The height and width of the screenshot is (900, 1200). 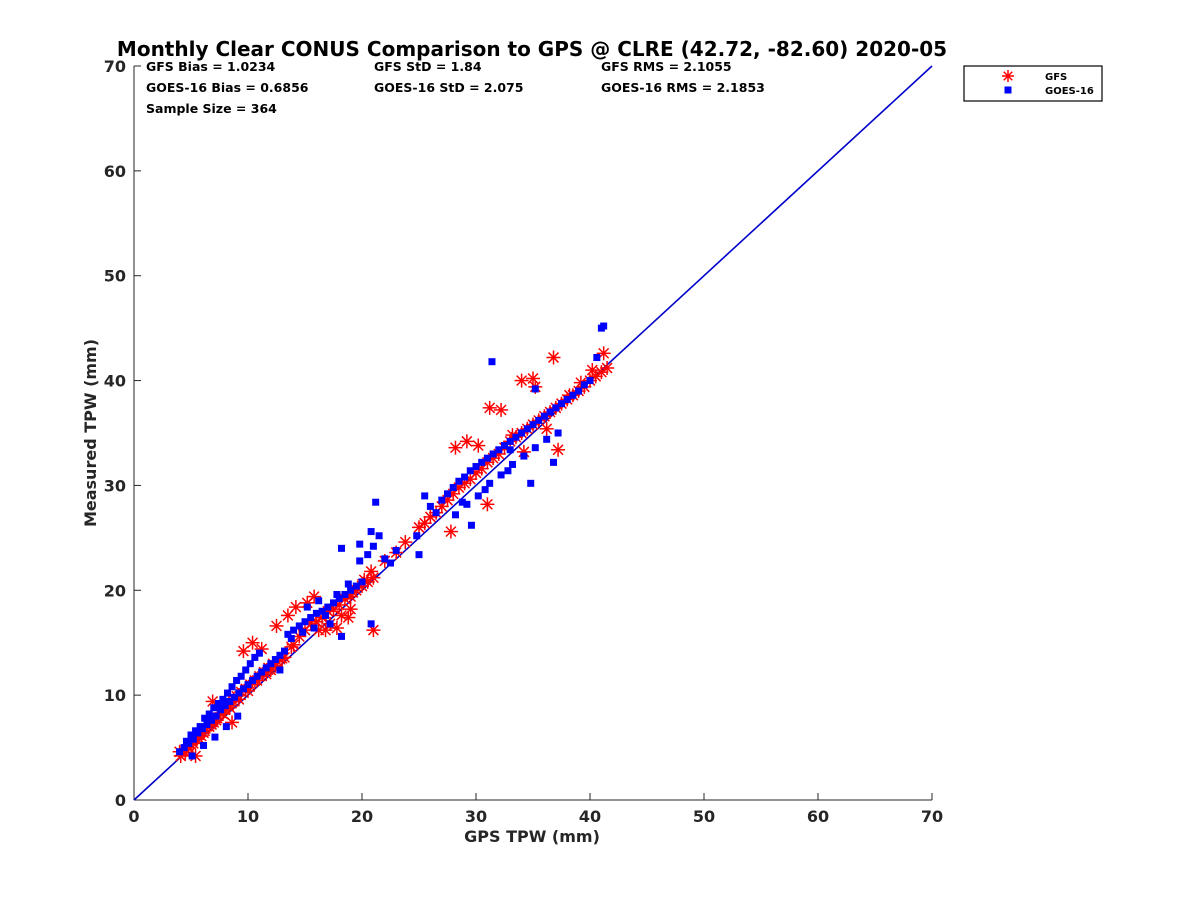 I want to click on gfs-bias-text: GFS Bias = 1.0234, so click(x=211, y=66).